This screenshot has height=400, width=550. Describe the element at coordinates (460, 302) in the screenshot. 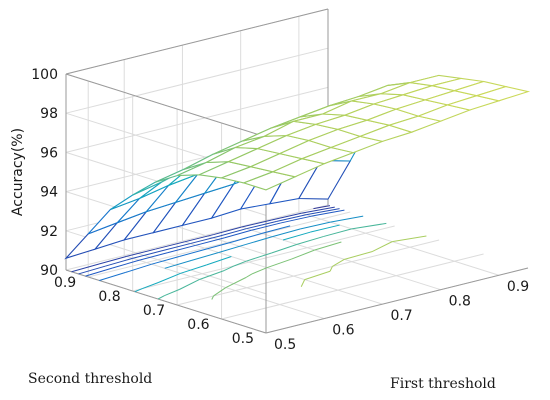

I see `x-tick-label: 0.8` at that location.